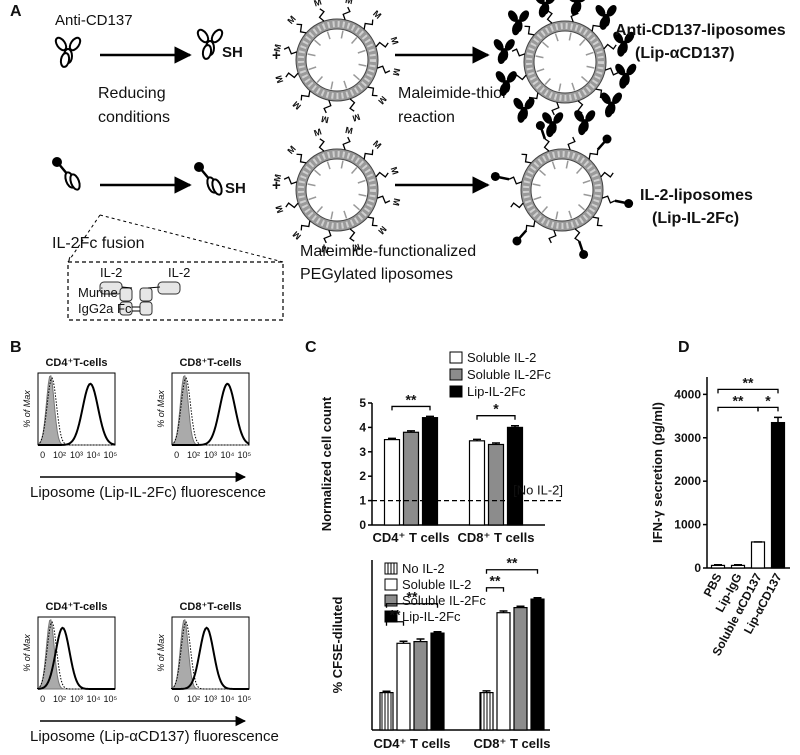 The width and height of the screenshot is (800, 755). What do you see at coordinates (700, 30) in the screenshot?
I see `product-label: Anti-CD137-liposomes` at bounding box center [700, 30].